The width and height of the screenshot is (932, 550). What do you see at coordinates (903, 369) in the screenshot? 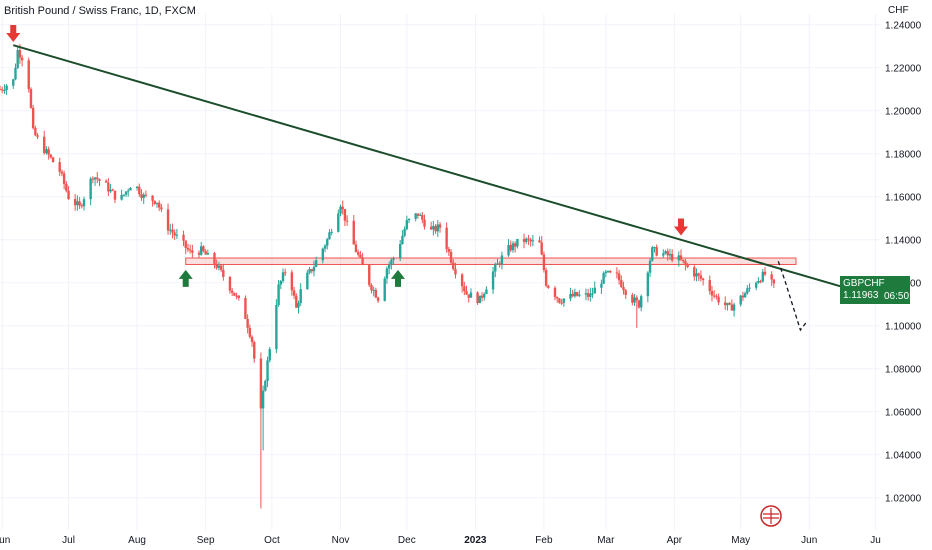
I see `y-tick-label: 1.08000` at bounding box center [903, 369].